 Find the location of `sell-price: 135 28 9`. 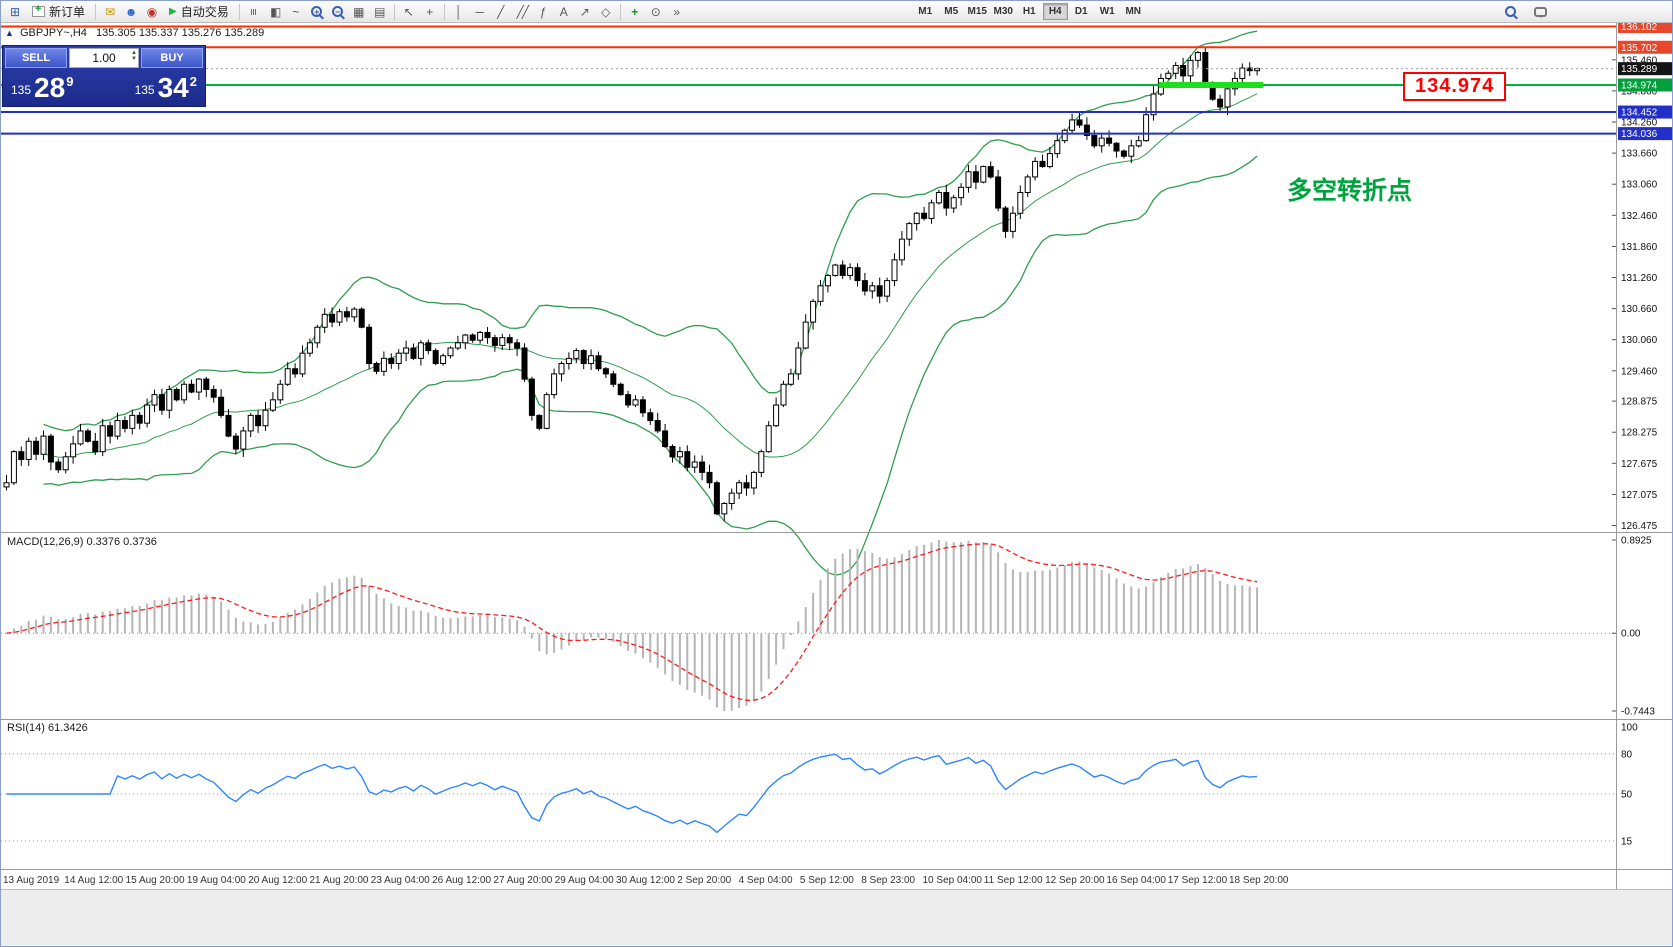

sell-price: 135 28 9 is located at coordinates (42, 87).